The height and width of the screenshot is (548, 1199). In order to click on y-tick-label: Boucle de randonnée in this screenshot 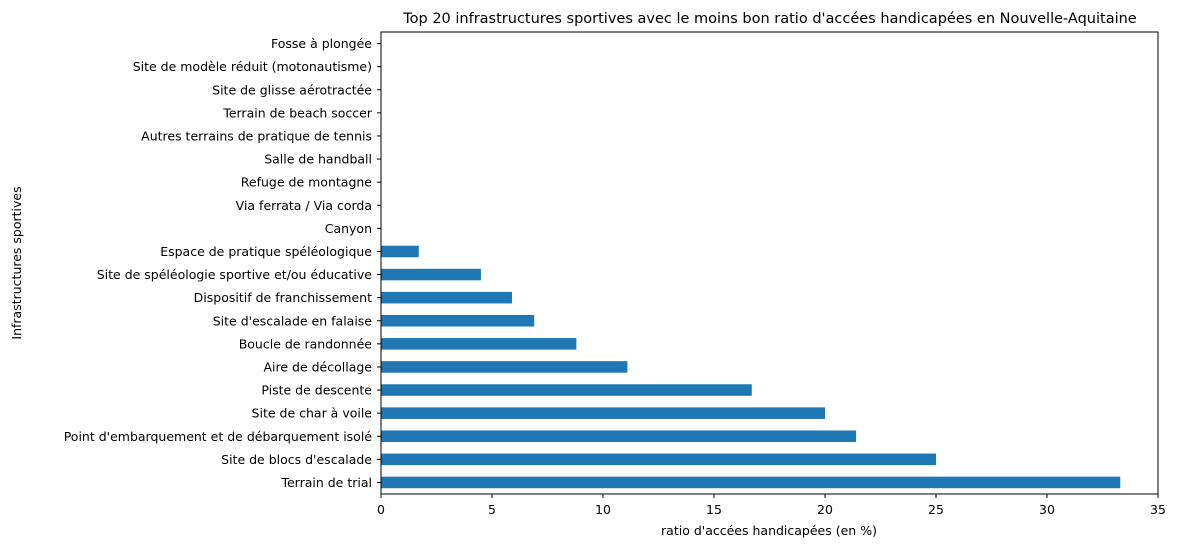, I will do `click(306, 343)`.